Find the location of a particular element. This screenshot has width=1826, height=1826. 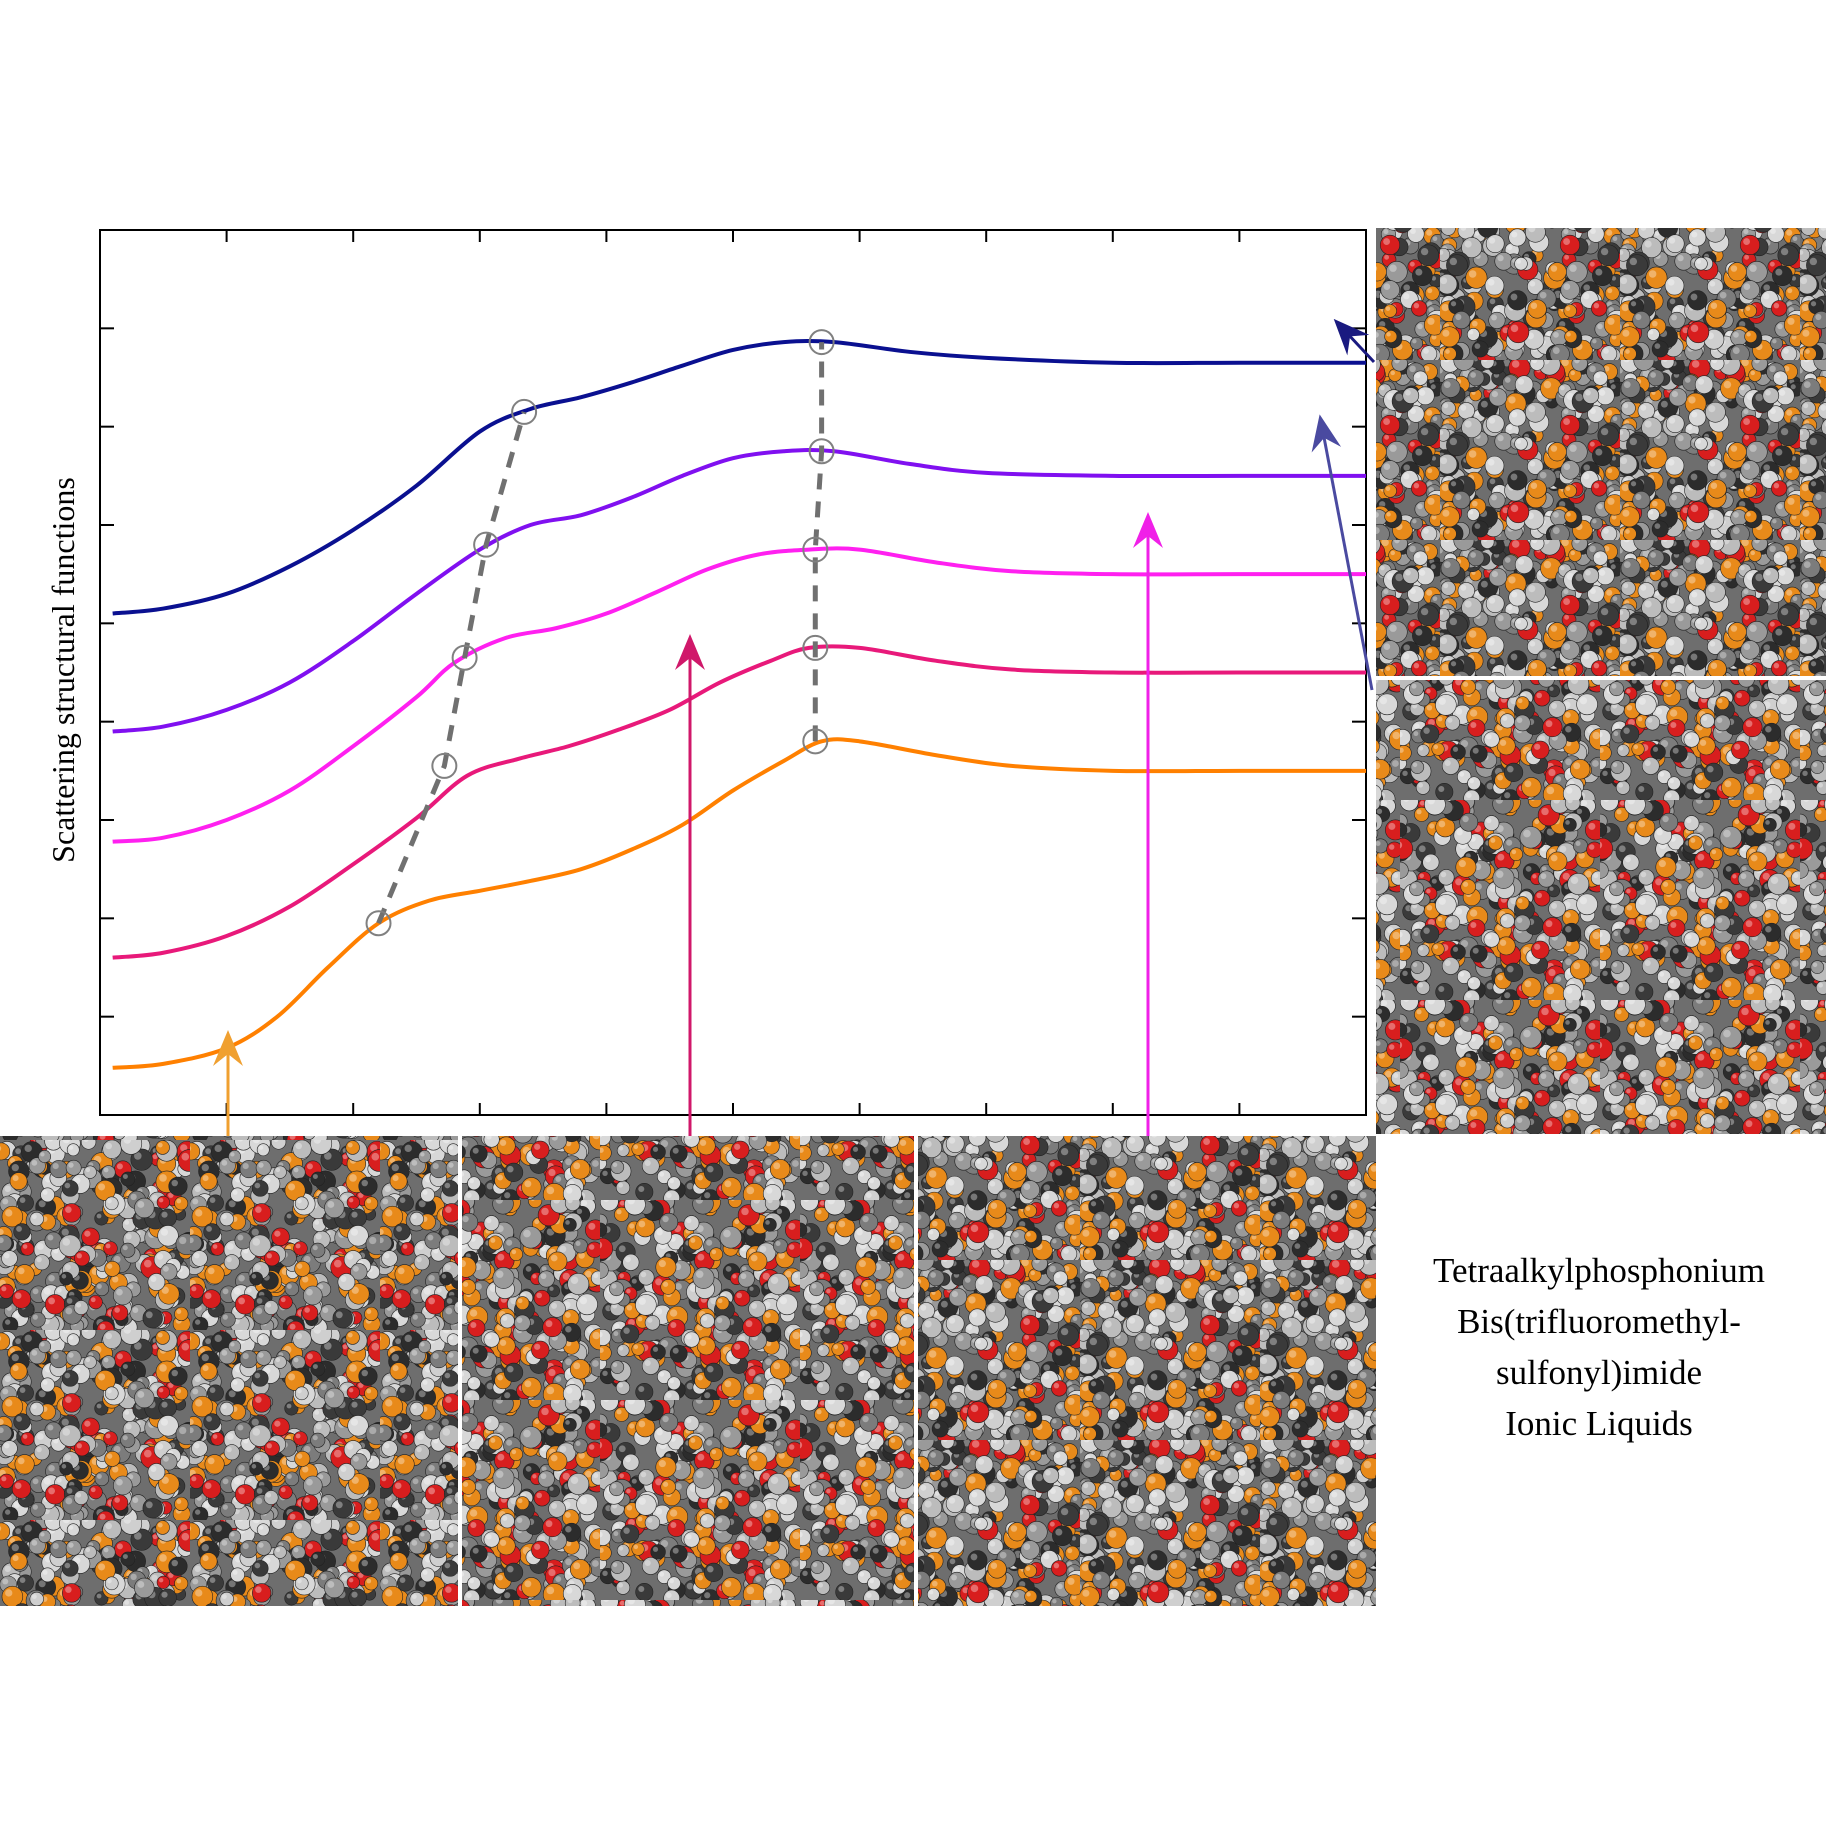

snapshot-bottom-right is located at coordinates (1147, 1371).